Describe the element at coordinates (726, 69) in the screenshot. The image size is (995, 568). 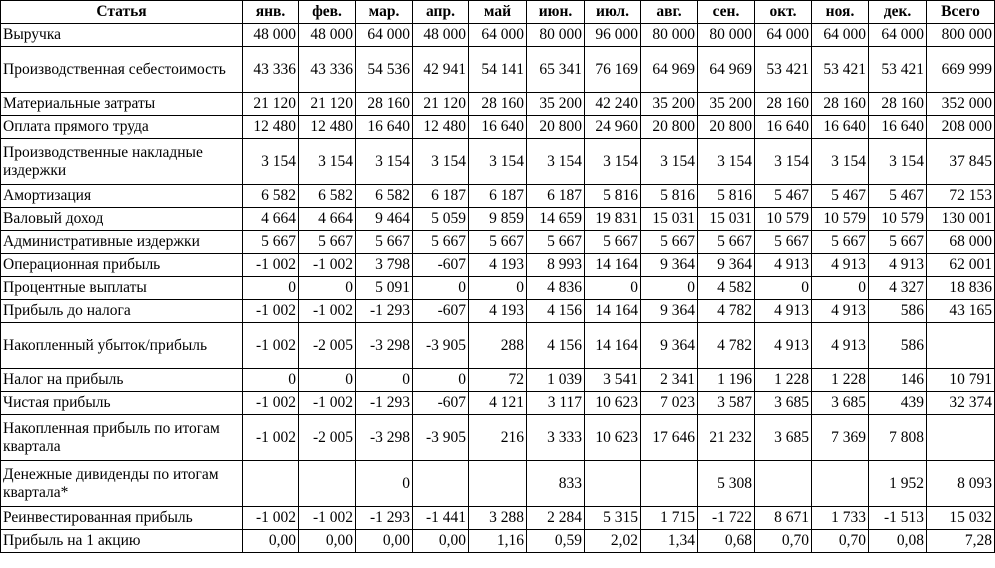
I see `table-cell: 64 969` at that location.